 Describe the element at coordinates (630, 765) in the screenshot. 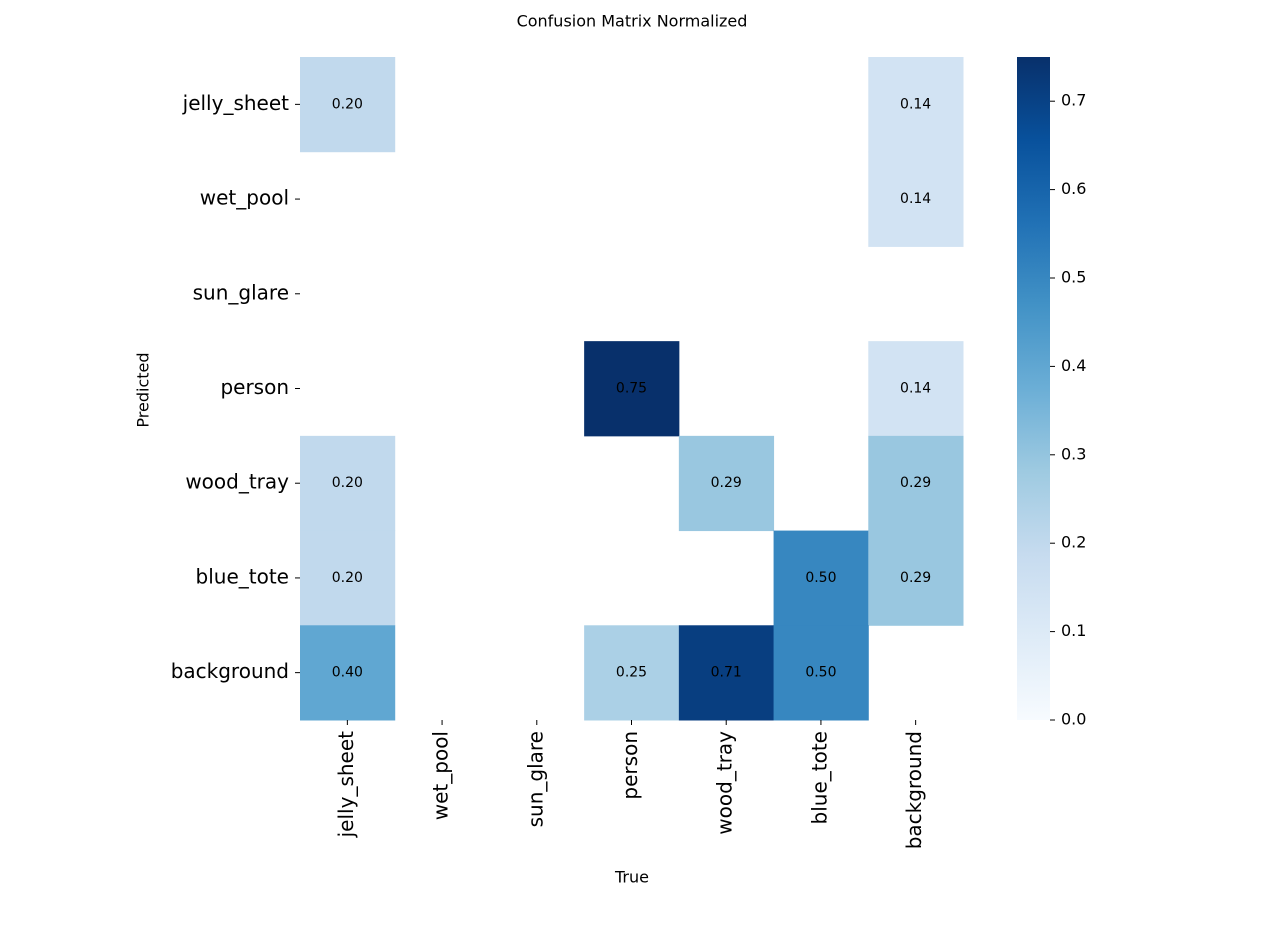

I see `x-tick-label: person` at that location.